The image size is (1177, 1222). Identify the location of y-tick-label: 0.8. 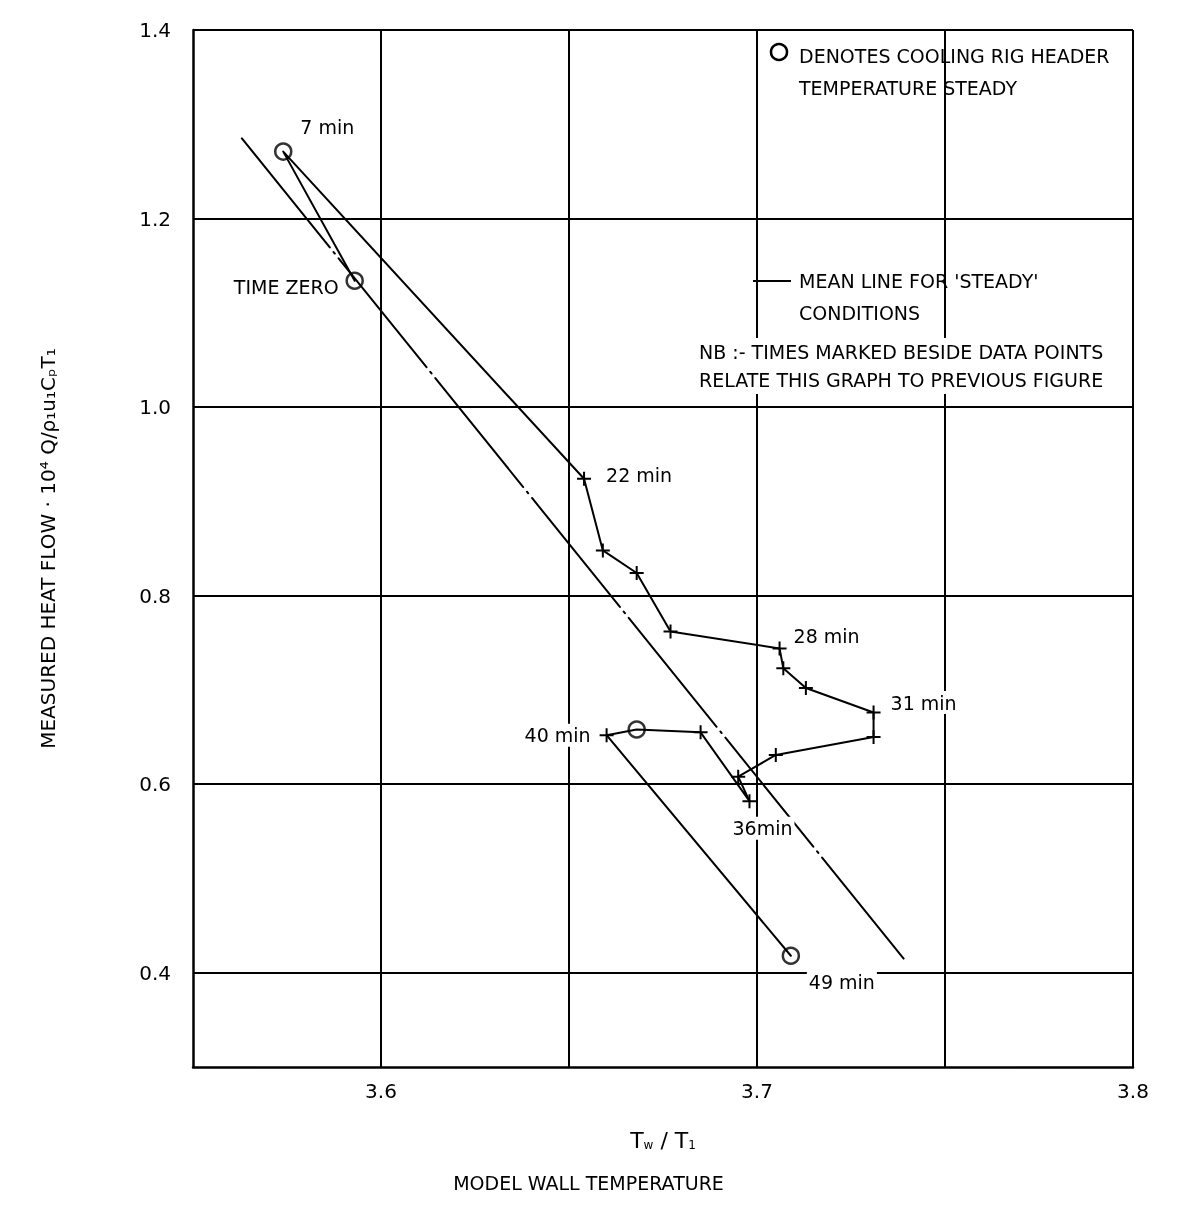
(155, 595).